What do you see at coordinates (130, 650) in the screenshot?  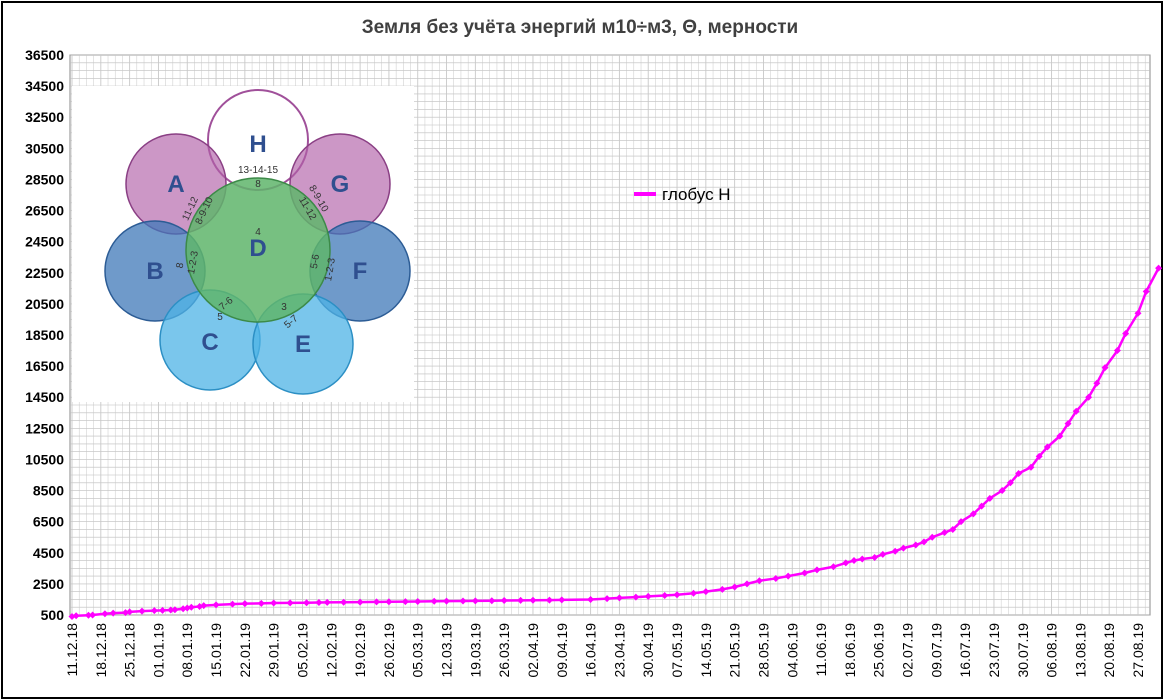 I see `x-tick-label: 25.12.18` at bounding box center [130, 650].